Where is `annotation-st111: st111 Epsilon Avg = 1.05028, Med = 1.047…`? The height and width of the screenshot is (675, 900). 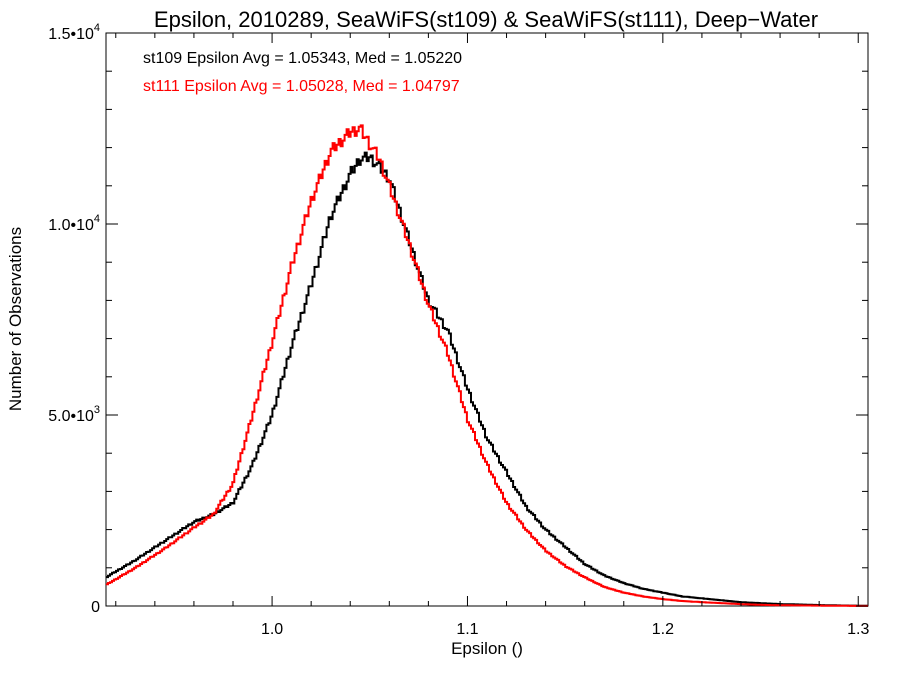
annotation-st111: st111 Epsilon Avg = 1.05028, Med = 1.047… is located at coordinates (301, 86).